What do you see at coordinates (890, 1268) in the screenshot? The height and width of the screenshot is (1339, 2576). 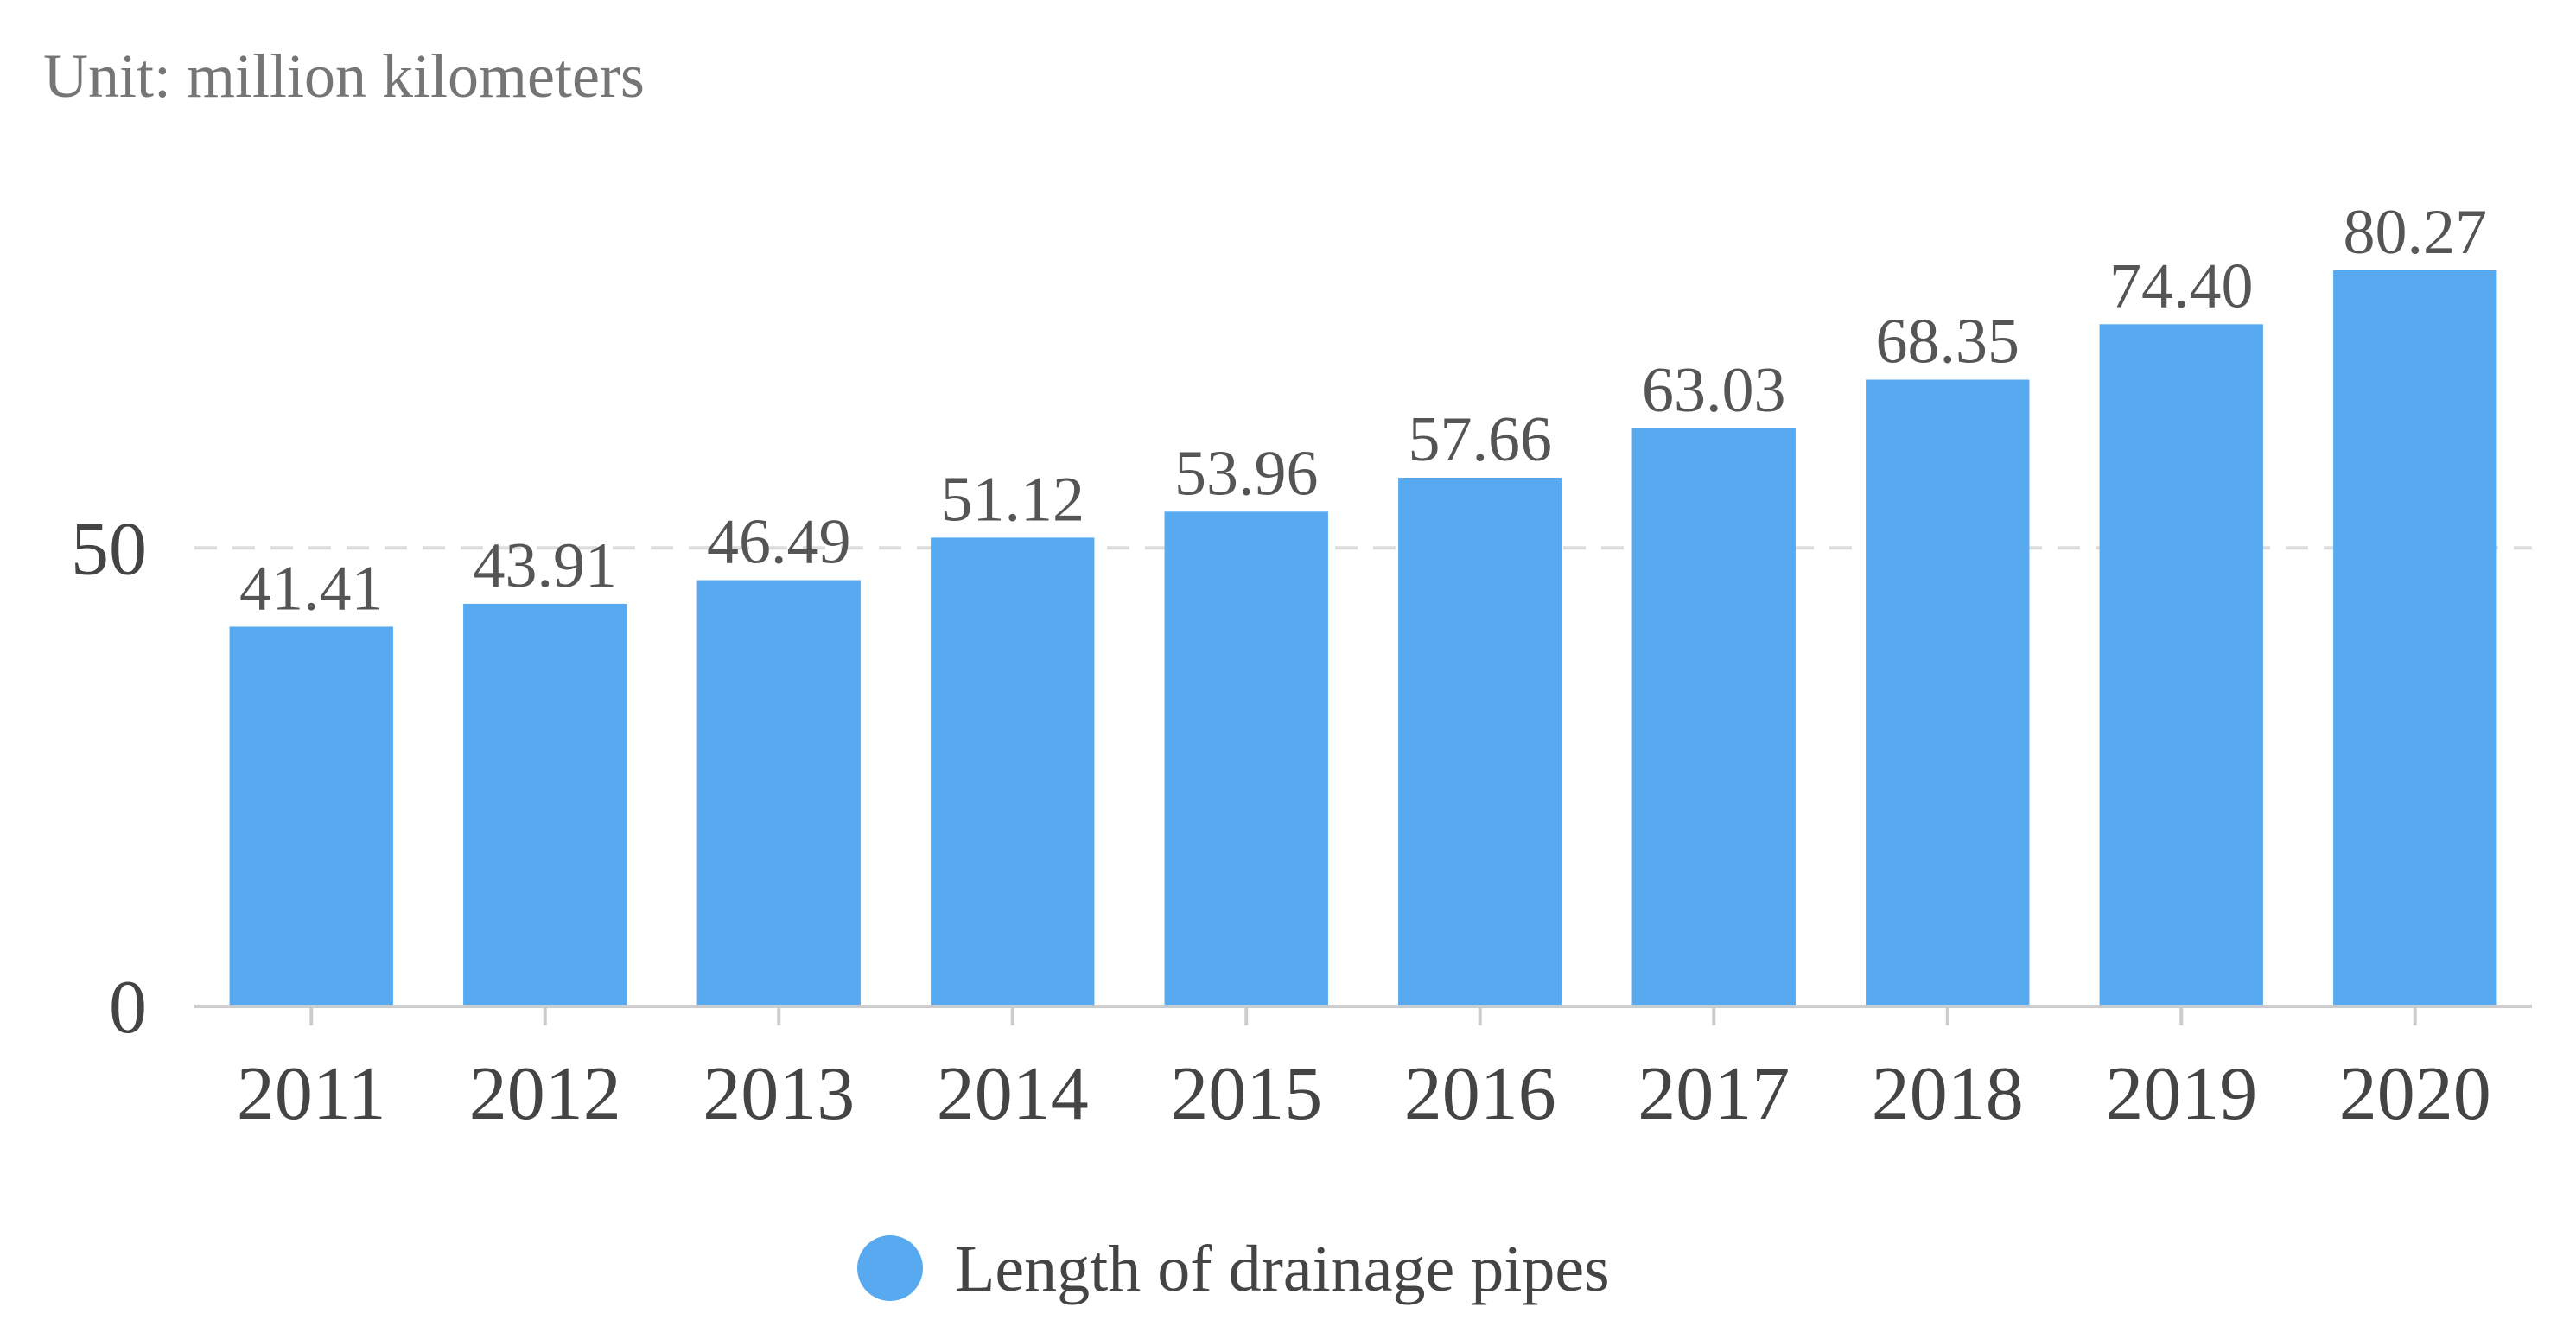 I see `legend-swatch-icon` at bounding box center [890, 1268].